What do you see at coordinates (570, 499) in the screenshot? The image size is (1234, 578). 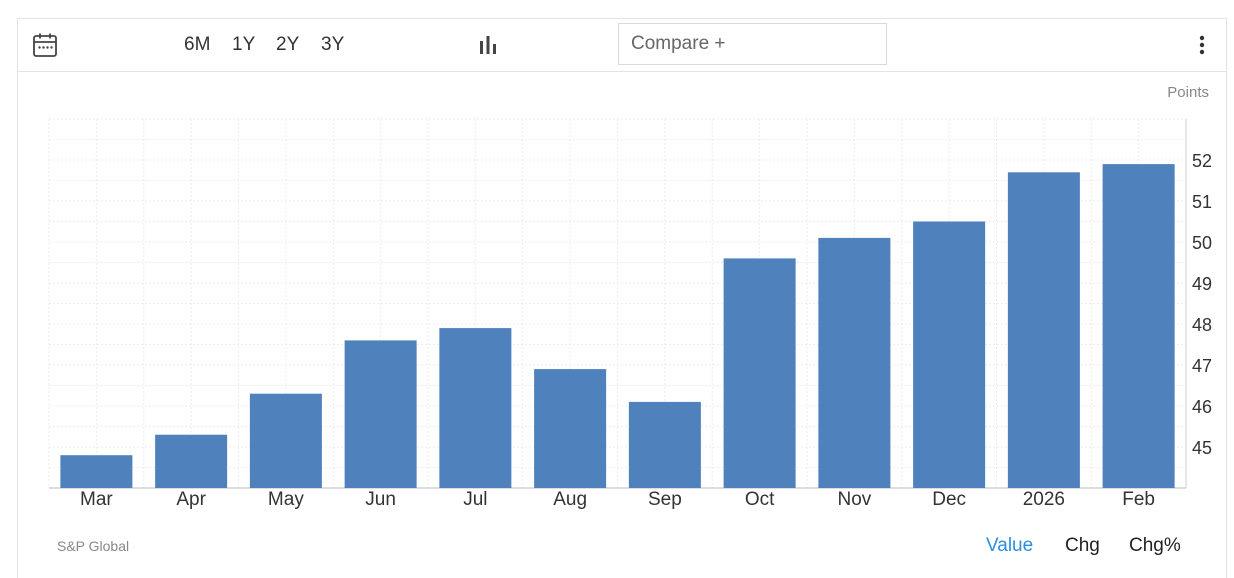 I see `x-tick-label: Aug` at bounding box center [570, 499].